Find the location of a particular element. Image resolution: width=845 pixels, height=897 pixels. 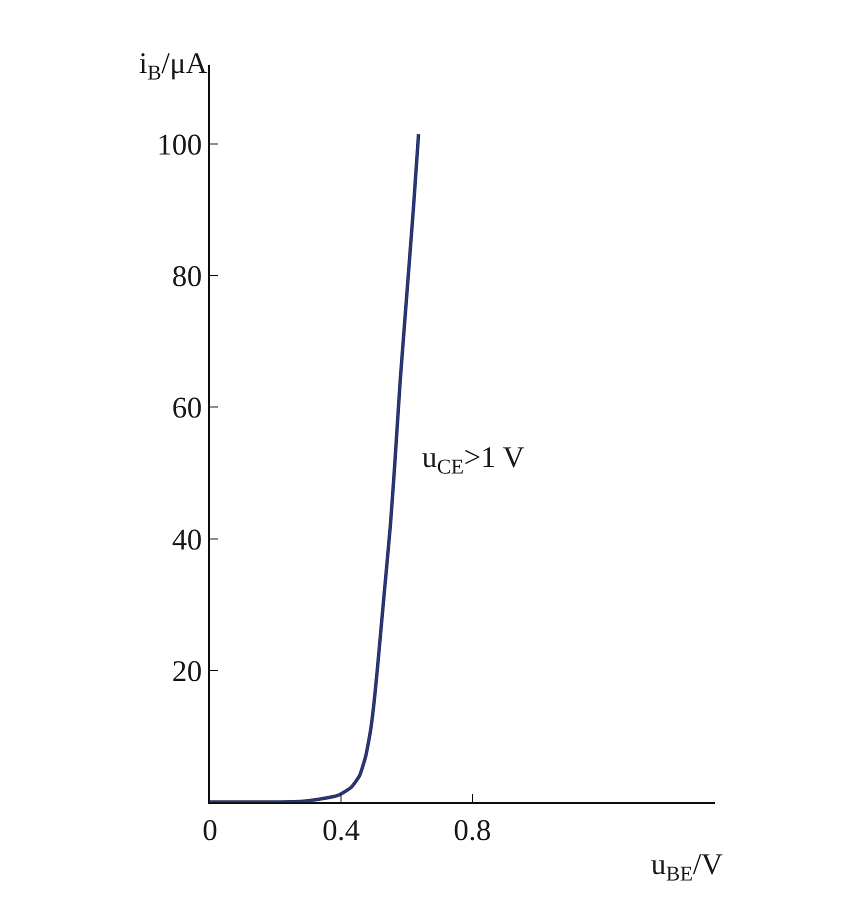

x-axis-title: u$_{BE}$/V is located at coordinates (687, 867).